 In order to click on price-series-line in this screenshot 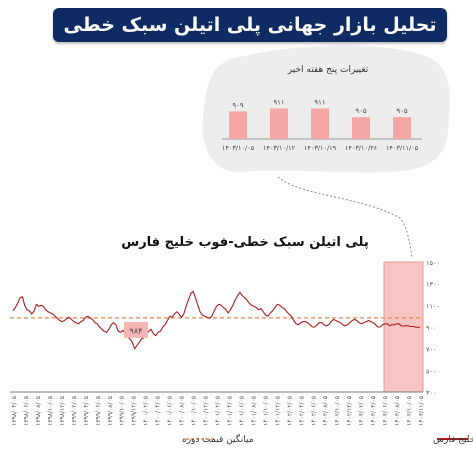, I will do `click(216, 320)`.